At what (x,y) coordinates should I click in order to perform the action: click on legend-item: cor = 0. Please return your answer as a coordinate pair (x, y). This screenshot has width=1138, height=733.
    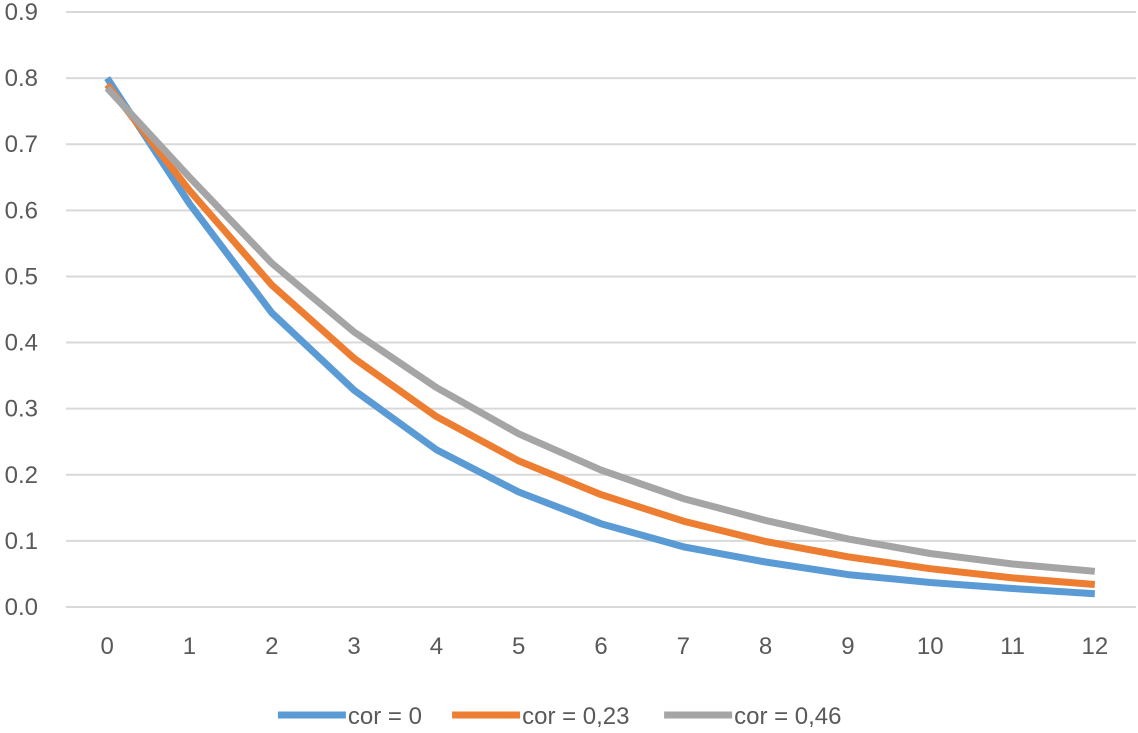
    Looking at the image, I should click on (349, 716).